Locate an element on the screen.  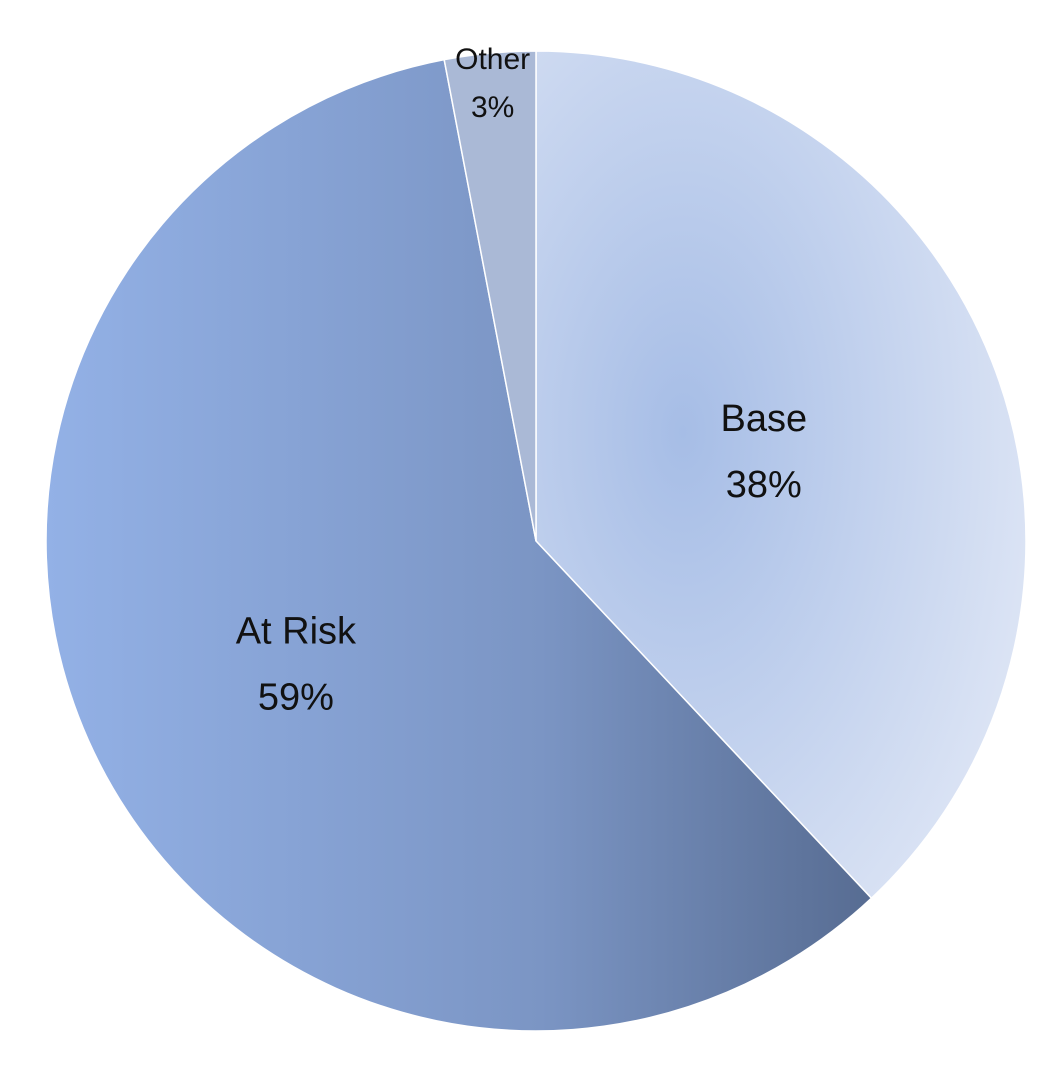
slice-label-at-risk: At Risk 59% is located at coordinates (296, 665).